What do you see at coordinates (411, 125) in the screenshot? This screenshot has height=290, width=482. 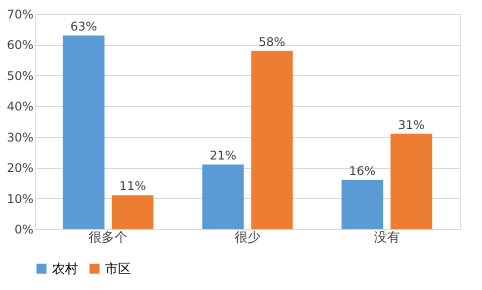 I see `data-label: 31%` at bounding box center [411, 125].